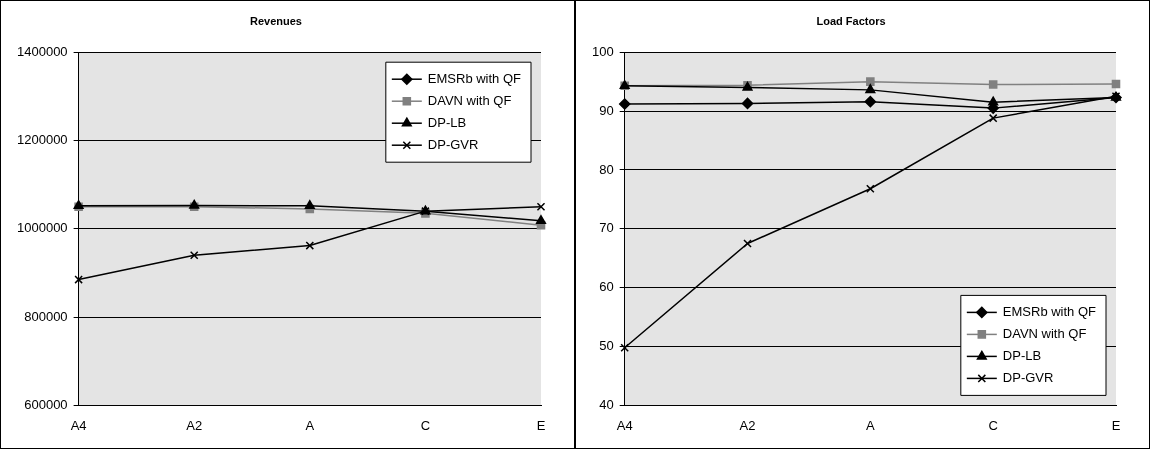 Image resolution: width=1154 pixels, height=451 pixels. I want to click on y-tick-label: 60, so click(606, 287).